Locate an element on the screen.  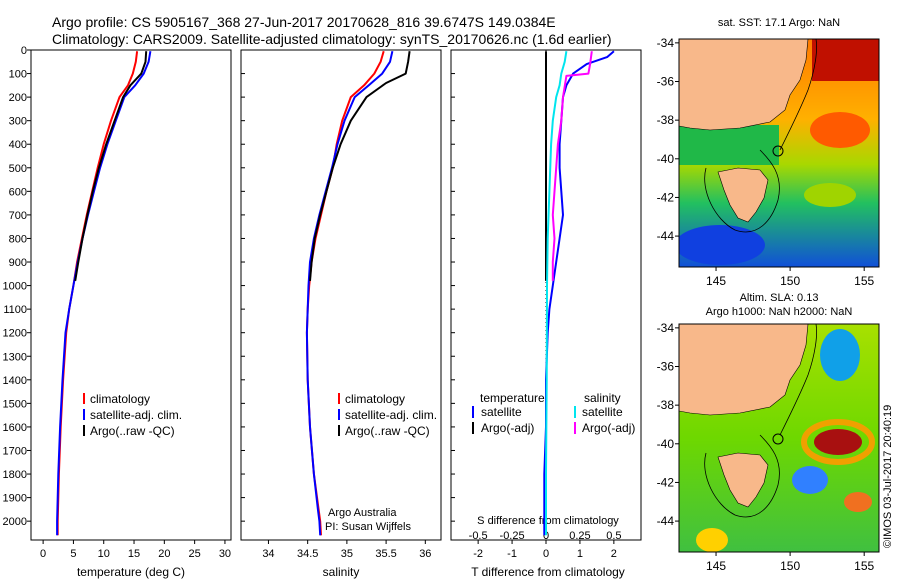
x-tick-label: 25 is located at coordinates (195, 554).